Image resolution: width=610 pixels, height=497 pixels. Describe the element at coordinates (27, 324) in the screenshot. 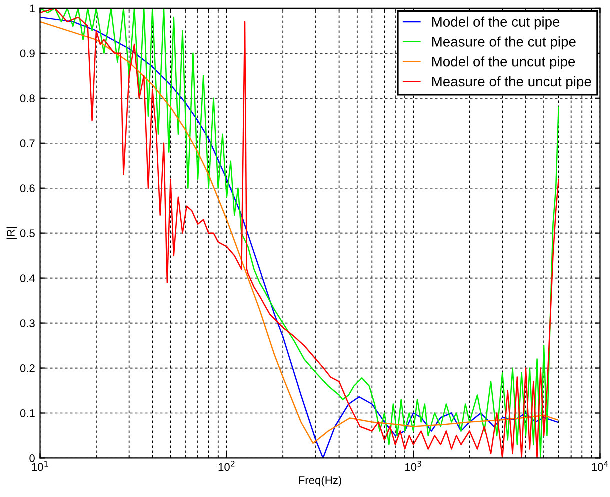

I see `y-tick-label: 0.3` at that location.